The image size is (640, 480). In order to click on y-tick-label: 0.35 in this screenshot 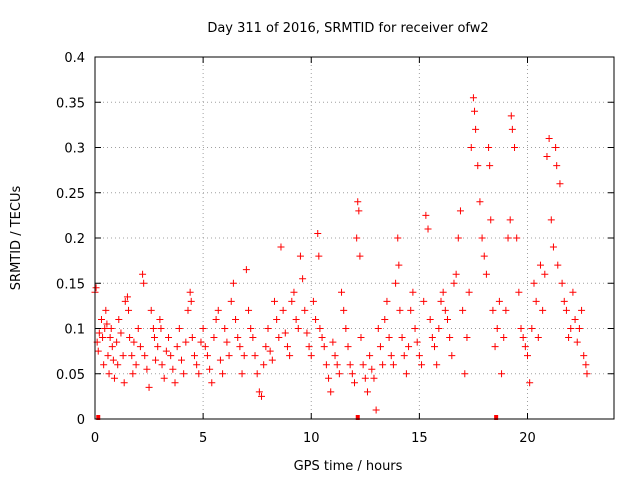, I will do `click(70, 103)`.